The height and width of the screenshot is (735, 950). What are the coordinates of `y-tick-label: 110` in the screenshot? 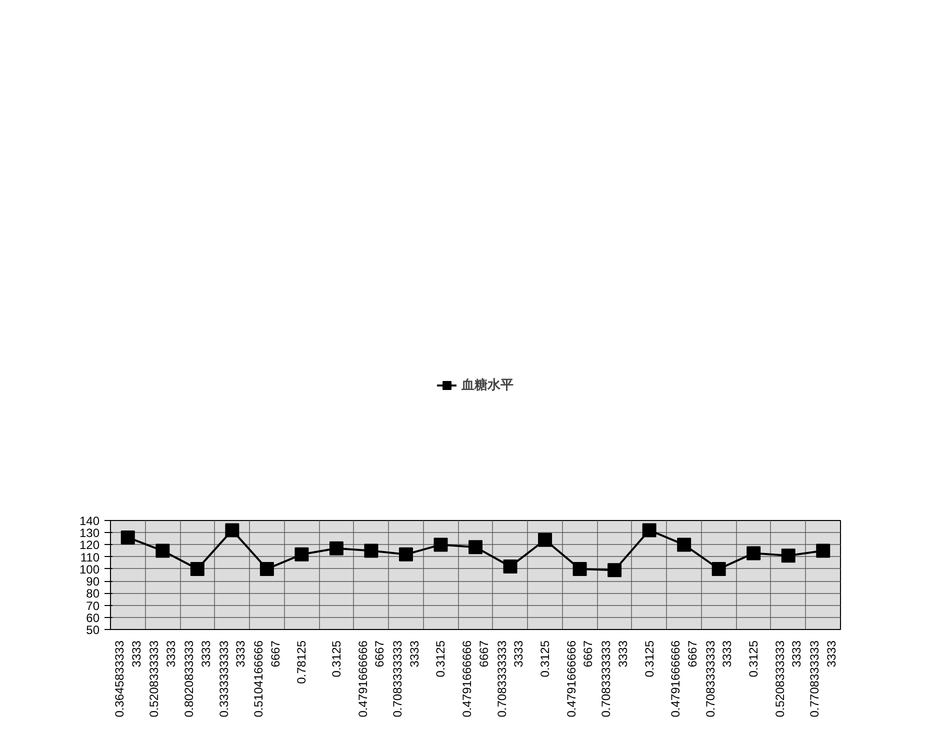 It's located at (90, 557).